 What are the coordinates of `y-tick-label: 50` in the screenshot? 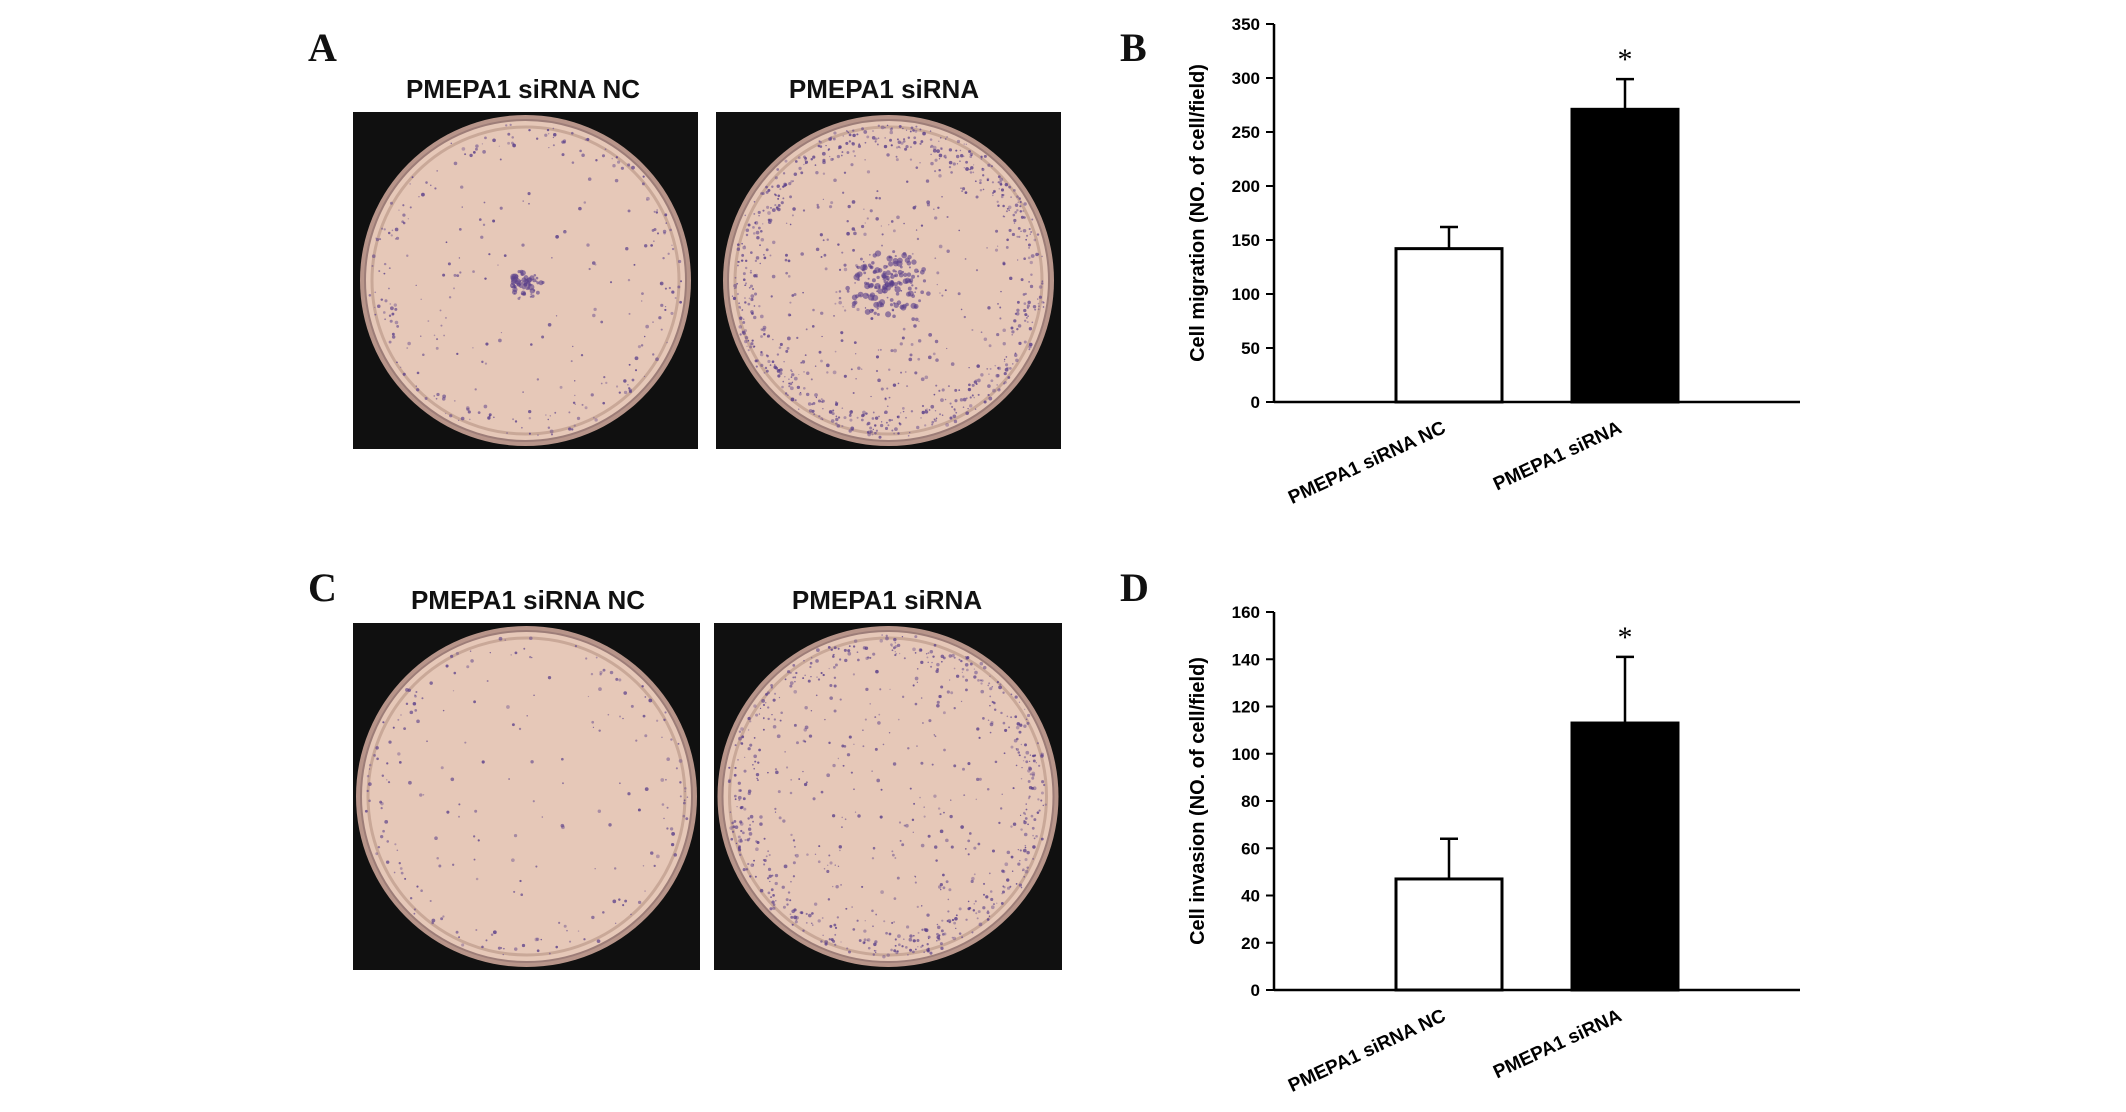 It's located at (1250, 348).